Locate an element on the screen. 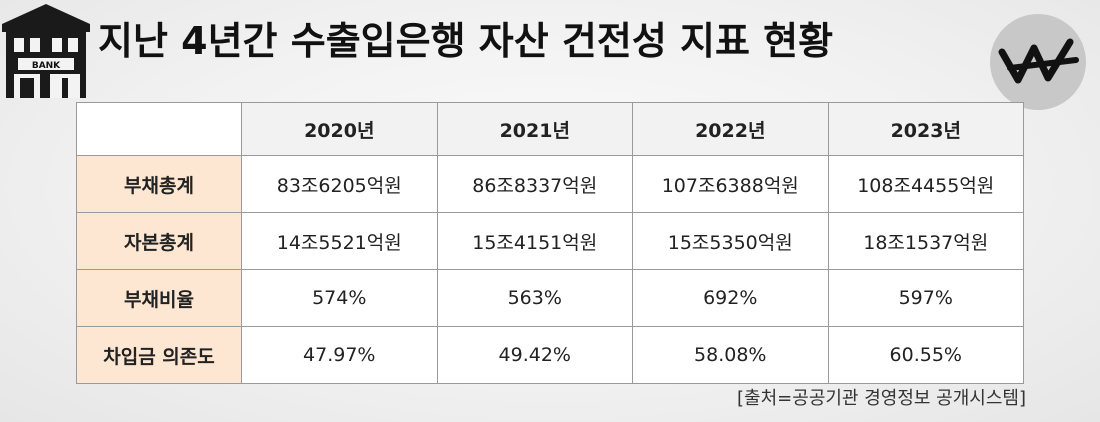  source-note: [출처=공공기관 경영정보 공개시스템] is located at coordinates (881, 398).